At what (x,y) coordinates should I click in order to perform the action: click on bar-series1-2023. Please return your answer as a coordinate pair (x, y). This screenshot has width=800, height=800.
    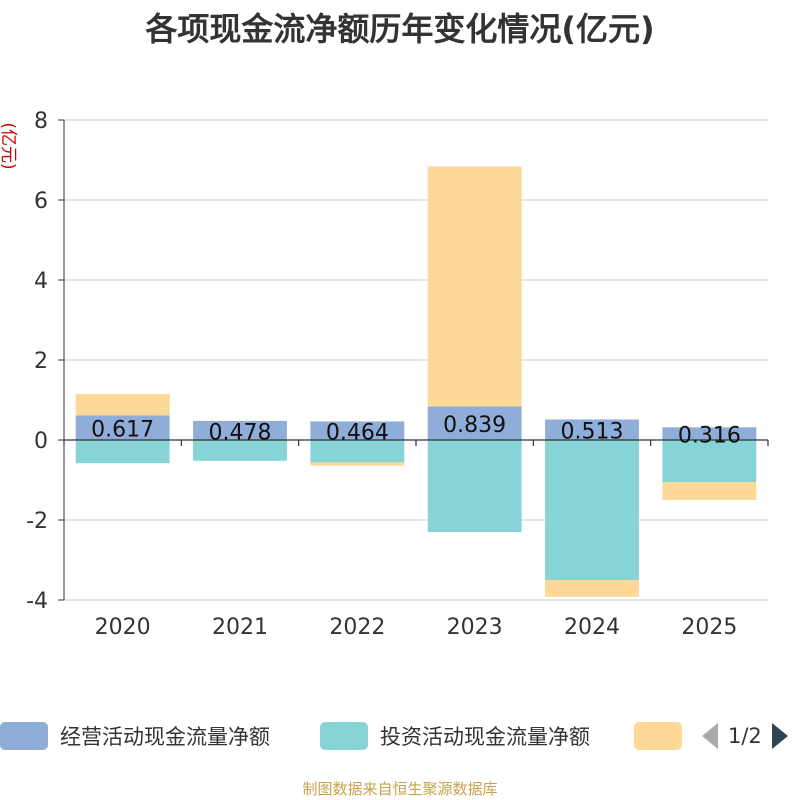
    Looking at the image, I should click on (474, 486).